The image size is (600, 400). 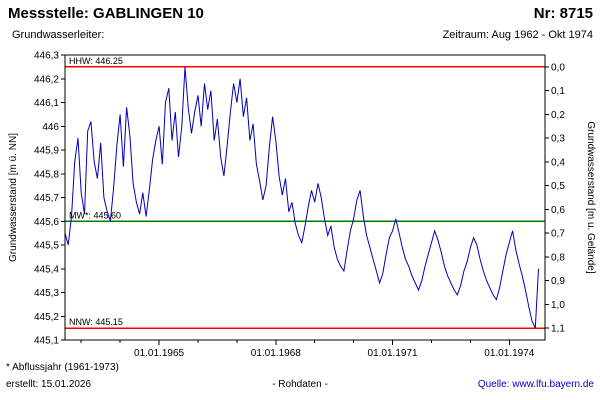 What do you see at coordinates (307, 349) in the screenshot?
I see `x-axis-ticks: 01.01.1965 01.01.1968 01.01.1971 01.01.1974` at bounding box center [307, 349].